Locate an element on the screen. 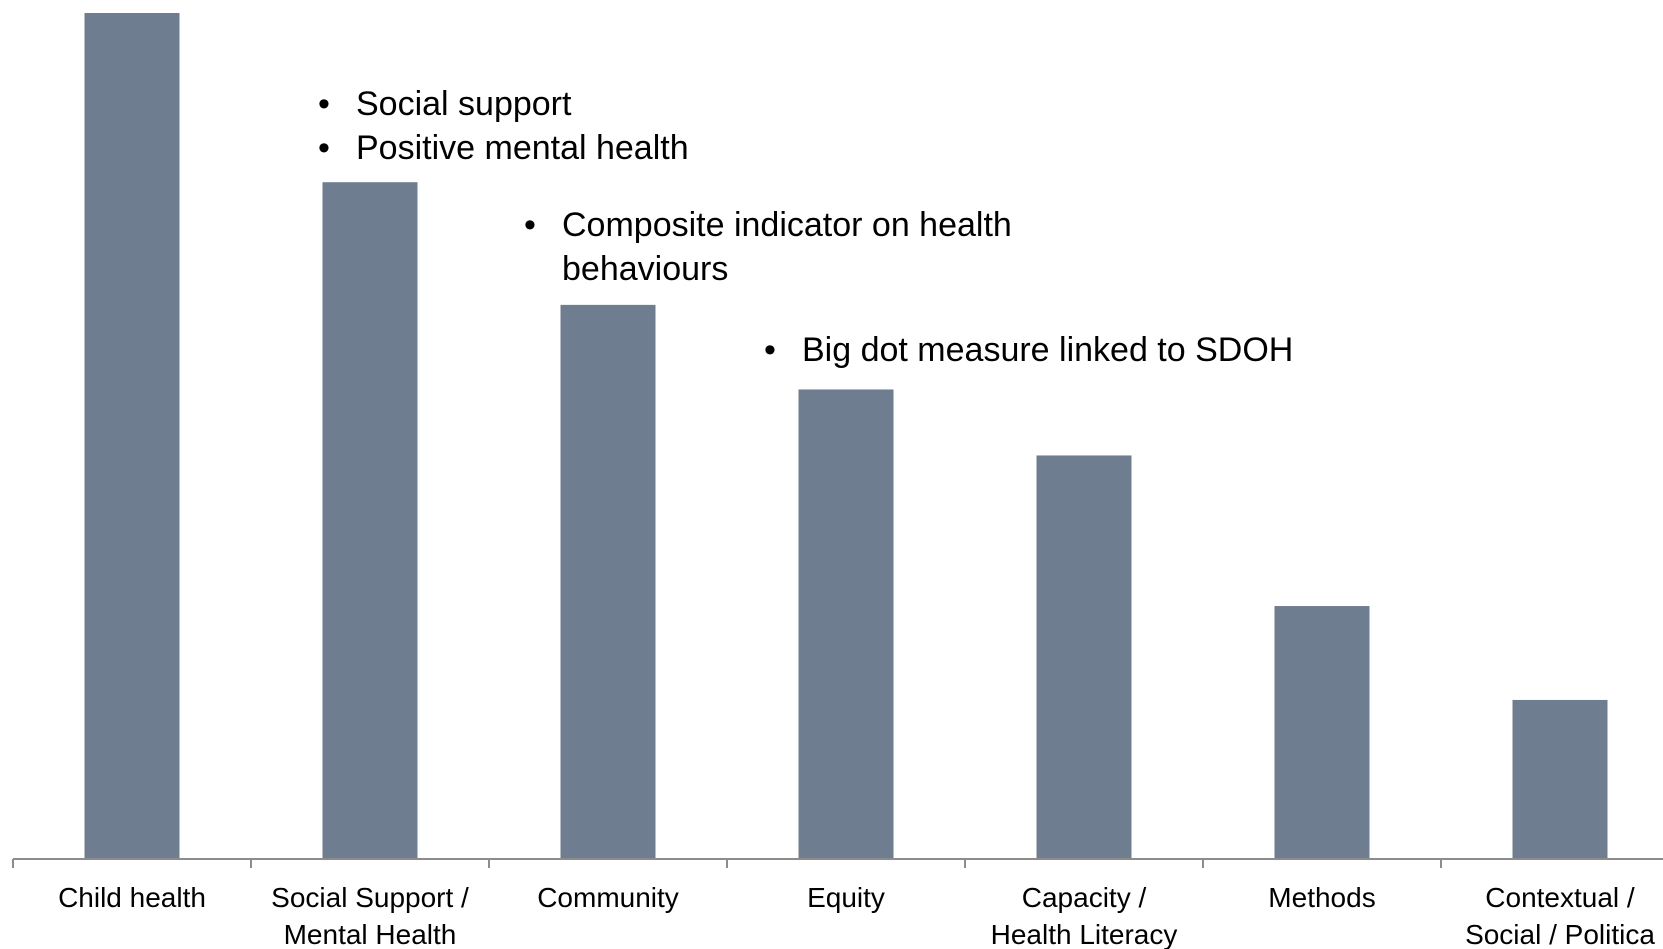  annotation-big-dot: • Big dot measure linked to SDOH is located at coordinates (1028, 350).